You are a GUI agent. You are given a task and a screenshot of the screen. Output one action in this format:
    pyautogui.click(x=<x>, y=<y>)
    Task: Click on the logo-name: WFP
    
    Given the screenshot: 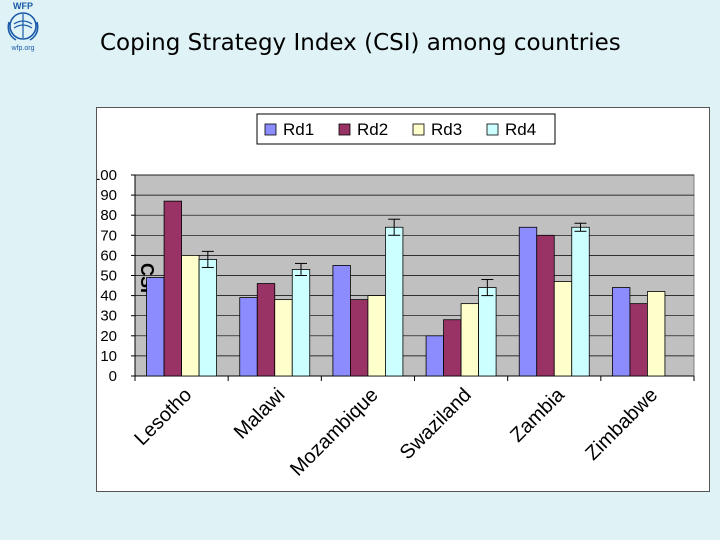 What is the action you would take?
    pyautogui.click(x=23, y=6)
    